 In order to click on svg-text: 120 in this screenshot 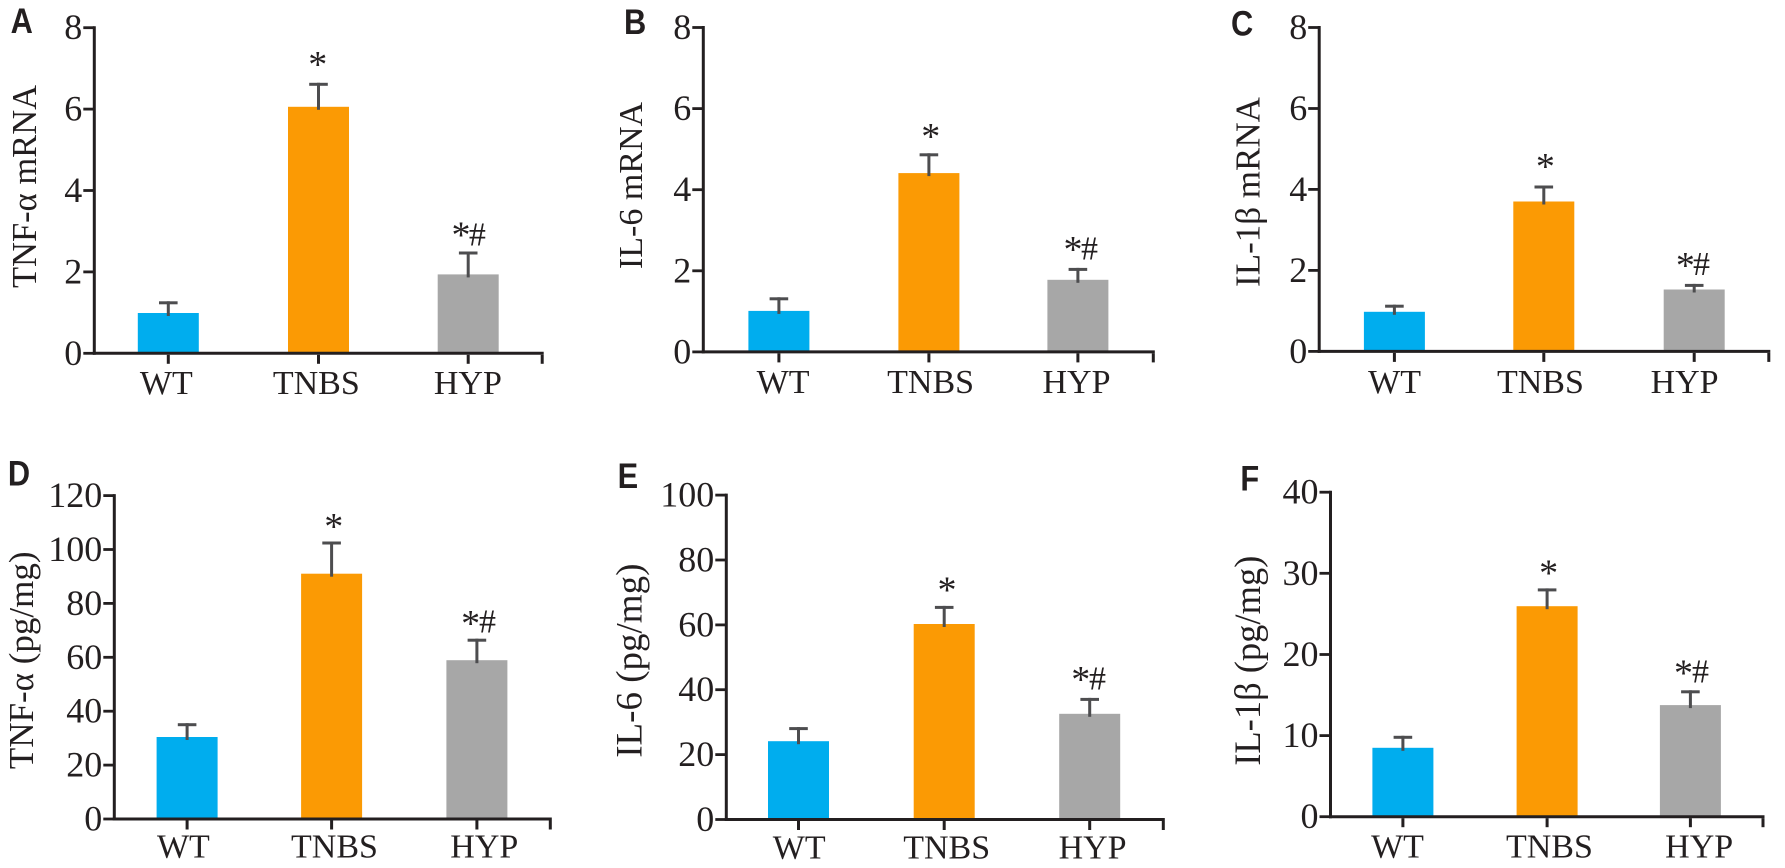, I will do `click(75, 495)`.